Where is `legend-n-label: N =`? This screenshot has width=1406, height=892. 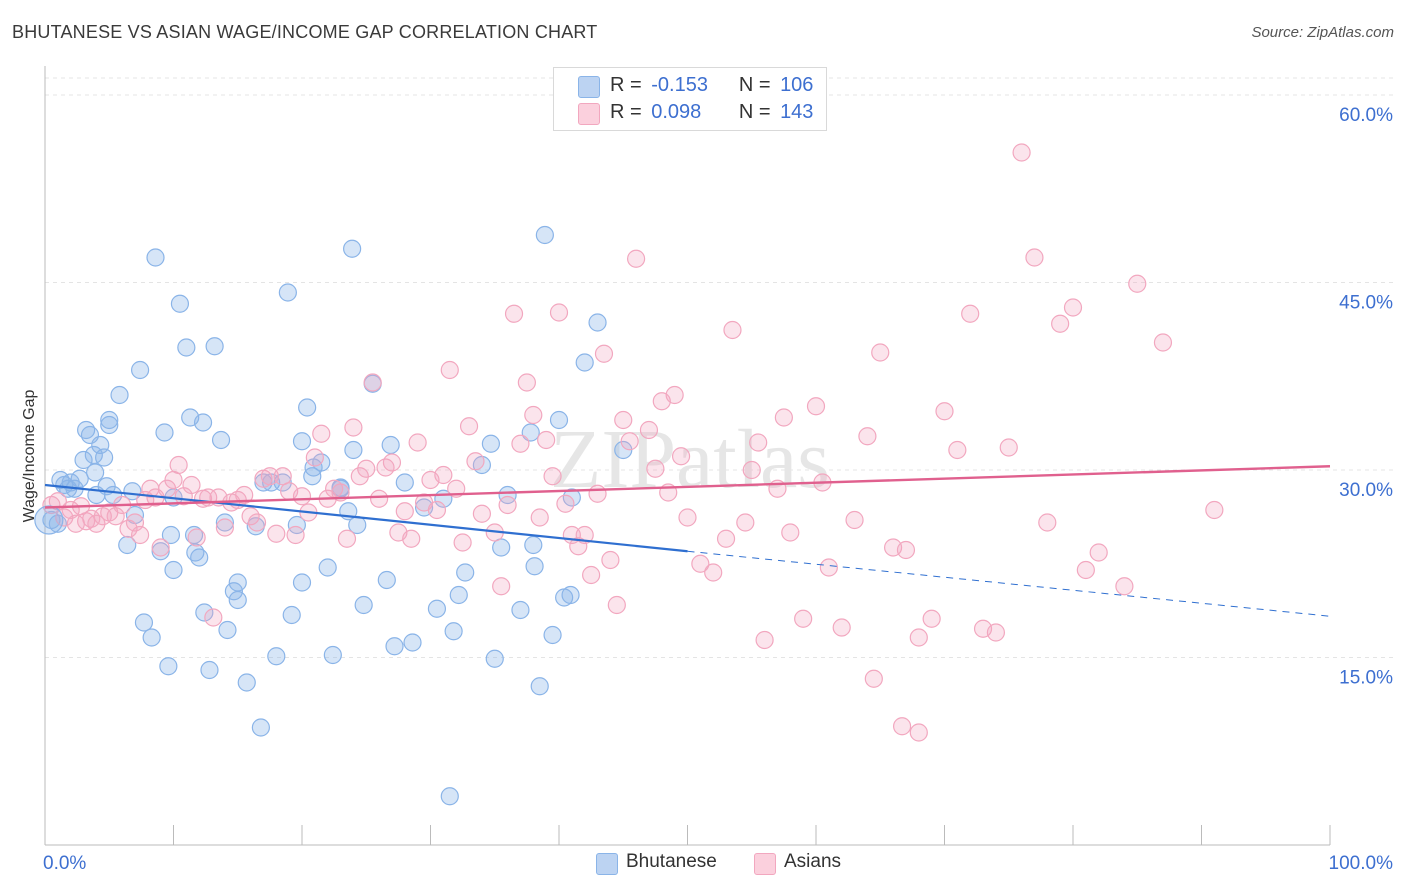
legend-n-label: N = is located at coordinates (754, 112).